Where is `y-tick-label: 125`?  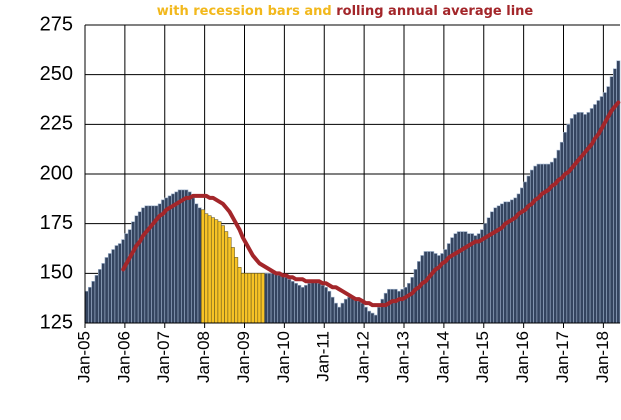 y-tick-label: 125 is located at coordinates (56, 322).